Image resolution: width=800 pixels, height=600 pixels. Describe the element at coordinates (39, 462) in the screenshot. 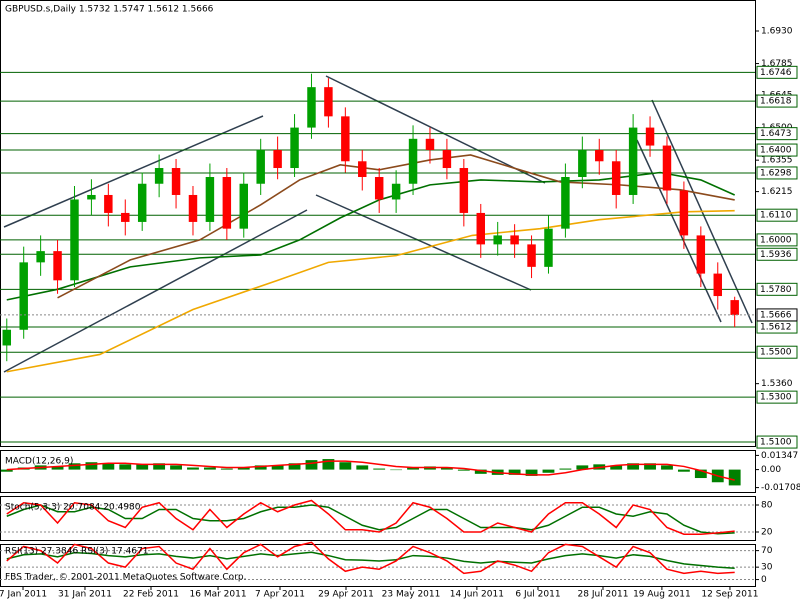

I see `indicator-title: MACD(12,26,9)` at that location.